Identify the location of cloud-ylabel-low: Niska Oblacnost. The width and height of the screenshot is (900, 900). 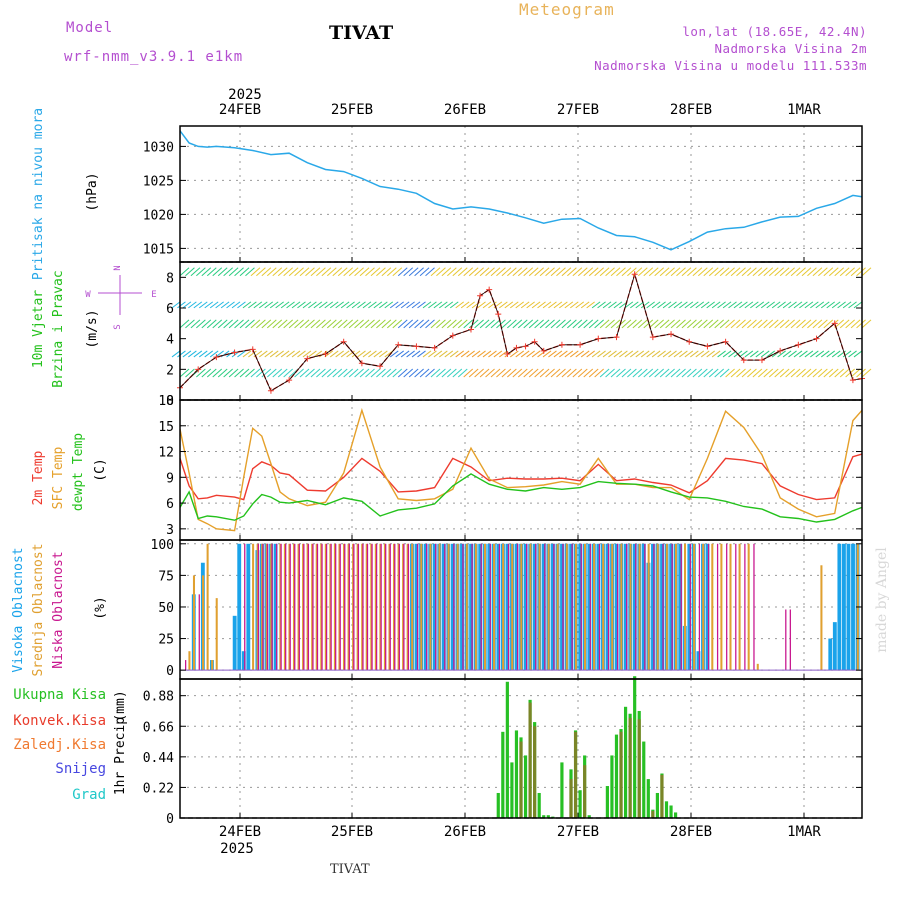
(58, 609).